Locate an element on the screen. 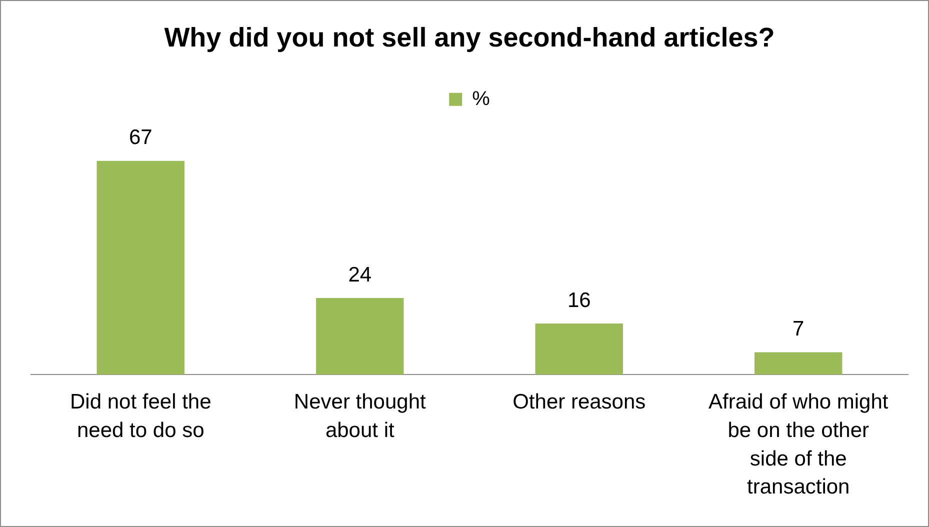 The width and height of the screenshot is (929, 527). data-label: 67 is located at coordinates (140, 138).